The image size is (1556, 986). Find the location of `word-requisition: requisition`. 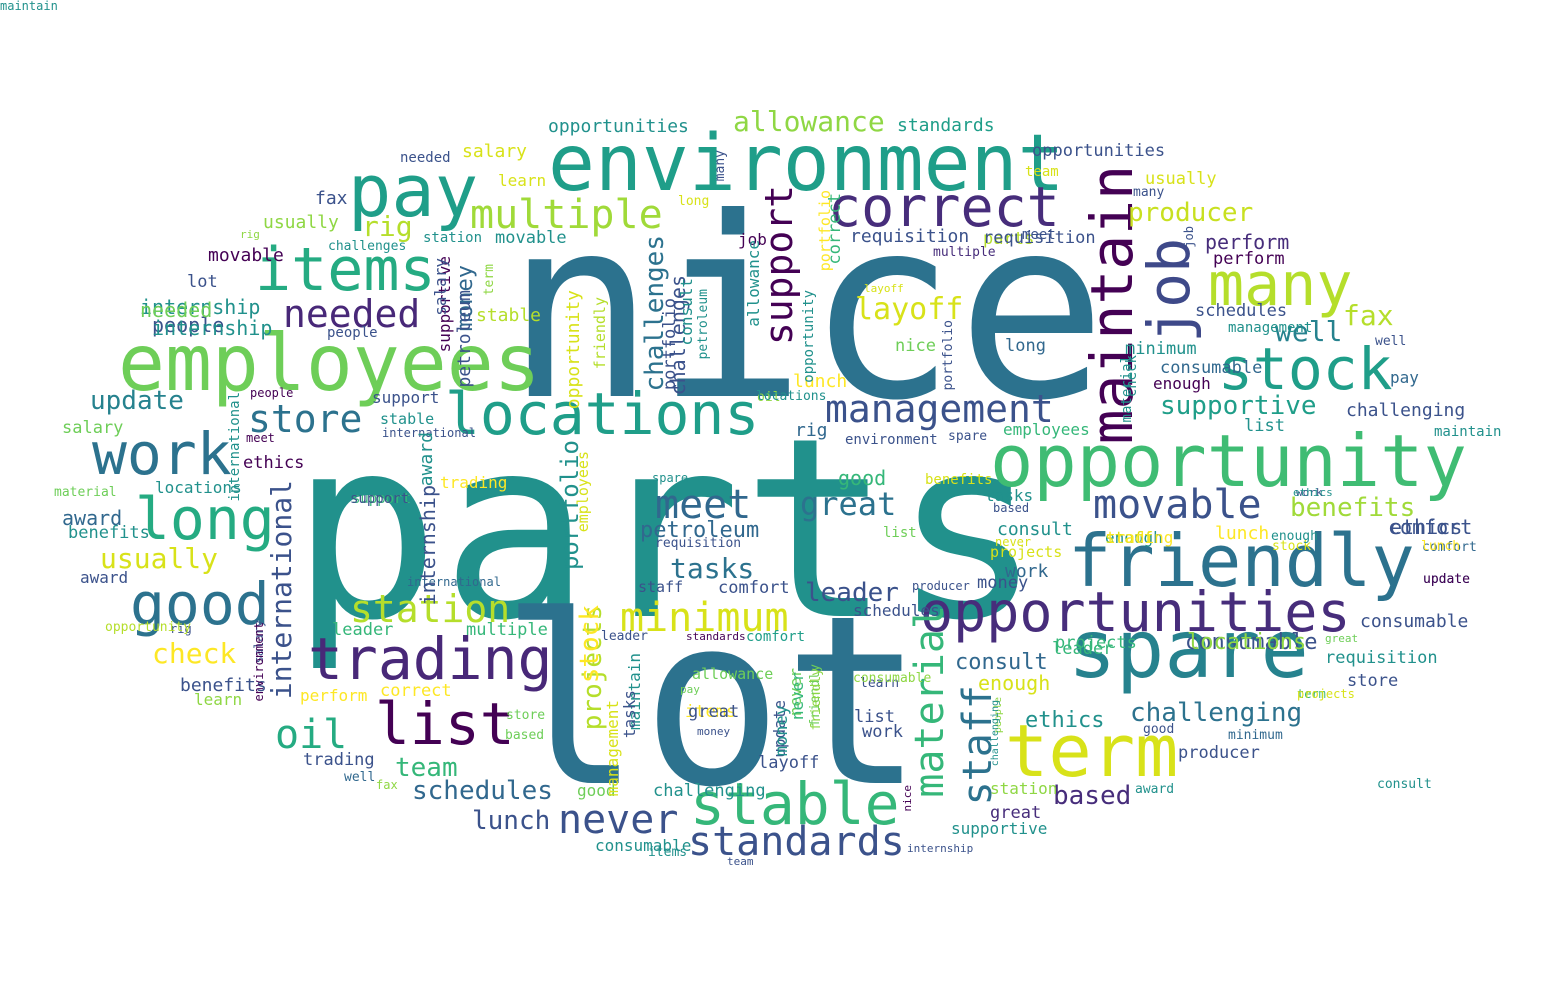

word-requisition: requisition is located at coordinates (1381, 658).